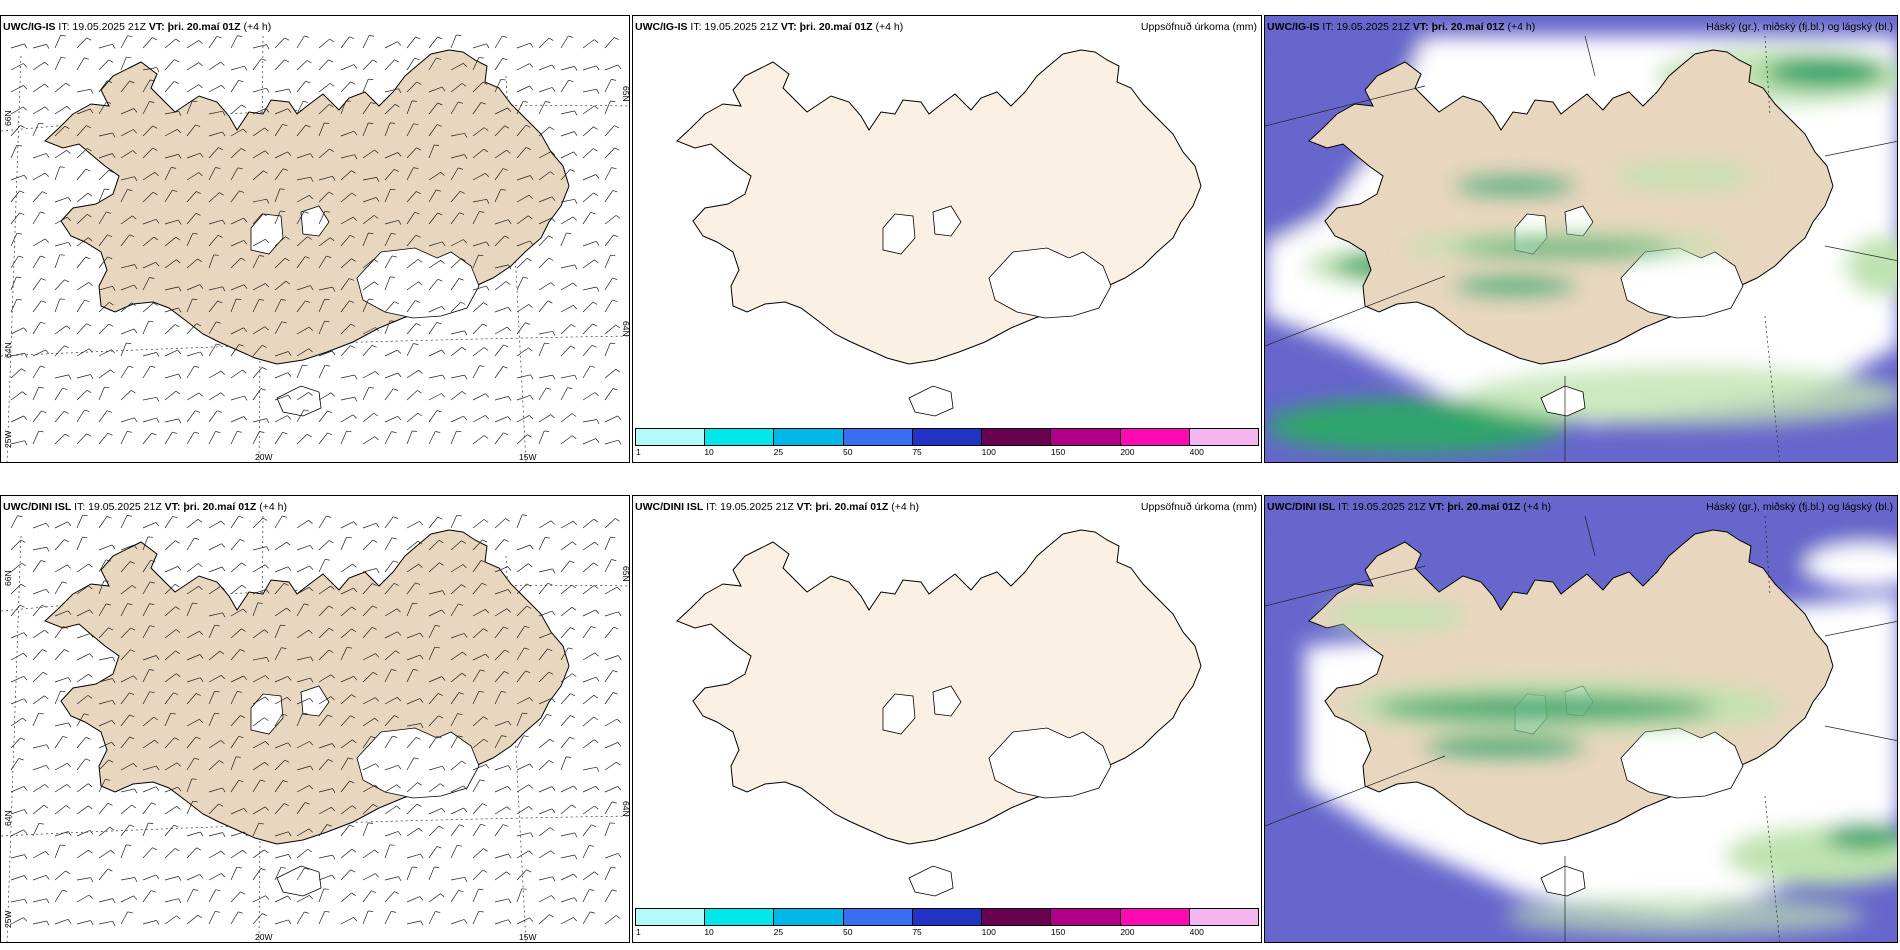 The image size is (1900, 950). Describe the element at coordinates (939, 713) in the screenshot. I see `precip-map` at that location.